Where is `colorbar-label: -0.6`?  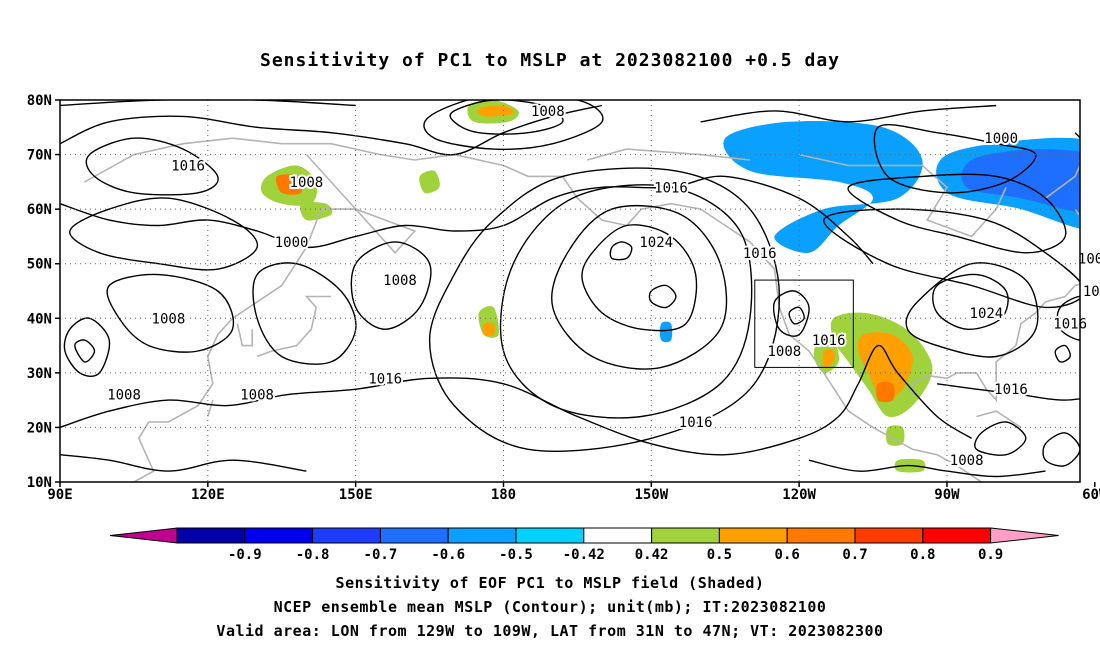
colorbar-label: -0.6 is located at coordinates (448, 555).